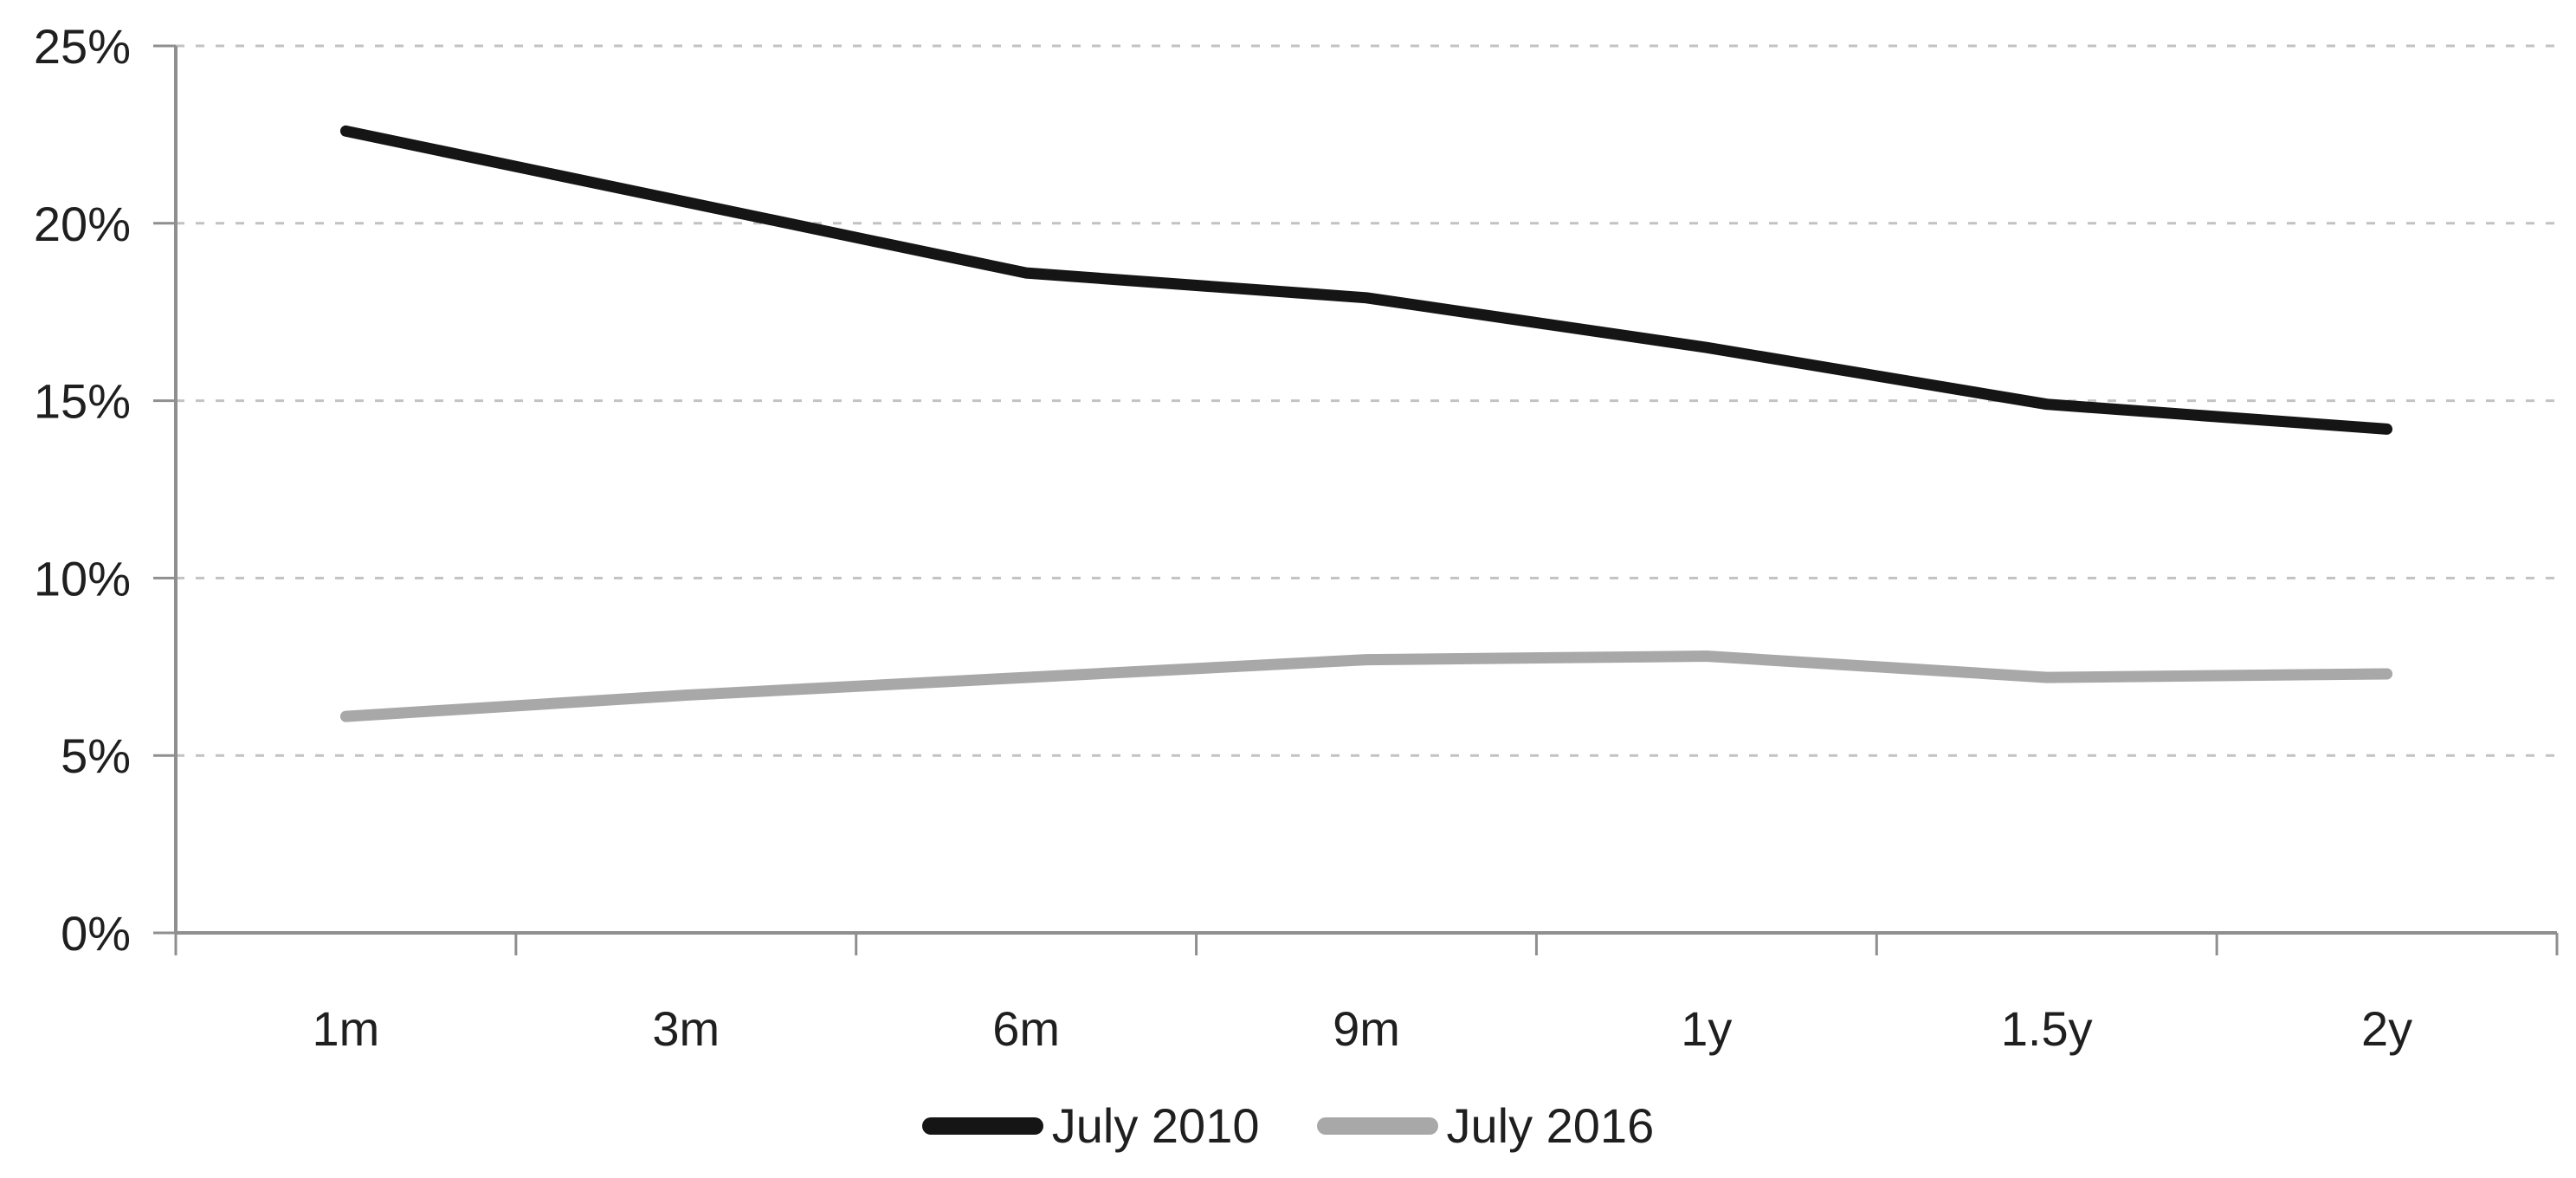 This screenshot has width=2576, height=1178. What do you see at coordinates (686, 1028) in the screenshot?
I see `x-tick-label-3m: 3m` at bounding box center [686, 1028].